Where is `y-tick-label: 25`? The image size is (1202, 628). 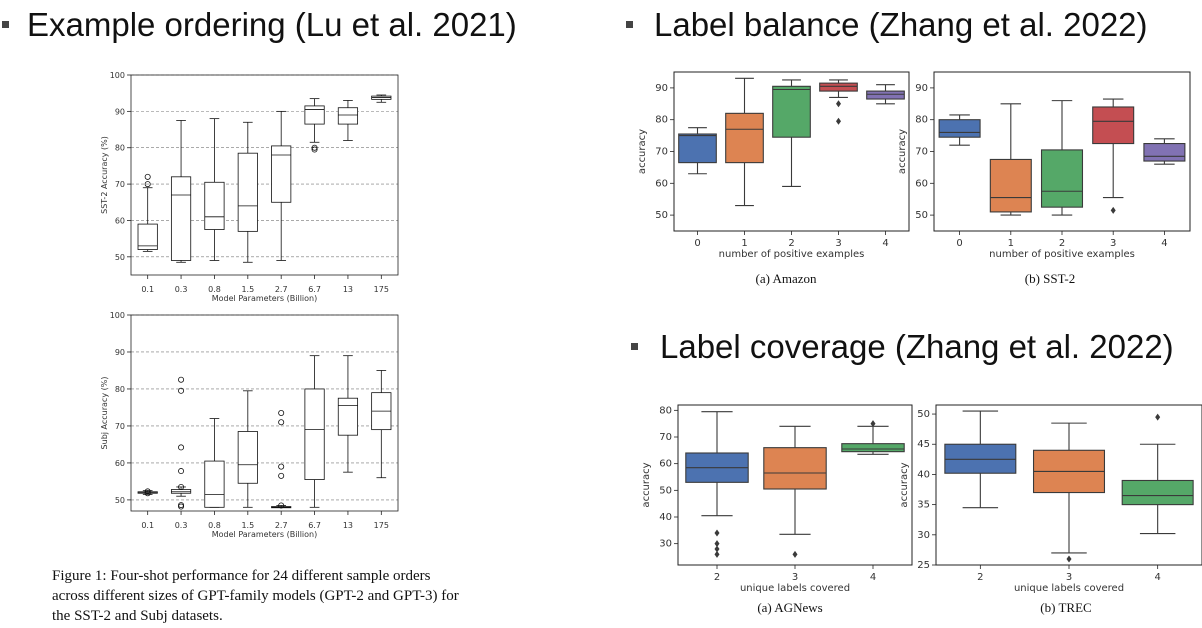
y-tick-label: 25 is located at coordinates (923, 565).